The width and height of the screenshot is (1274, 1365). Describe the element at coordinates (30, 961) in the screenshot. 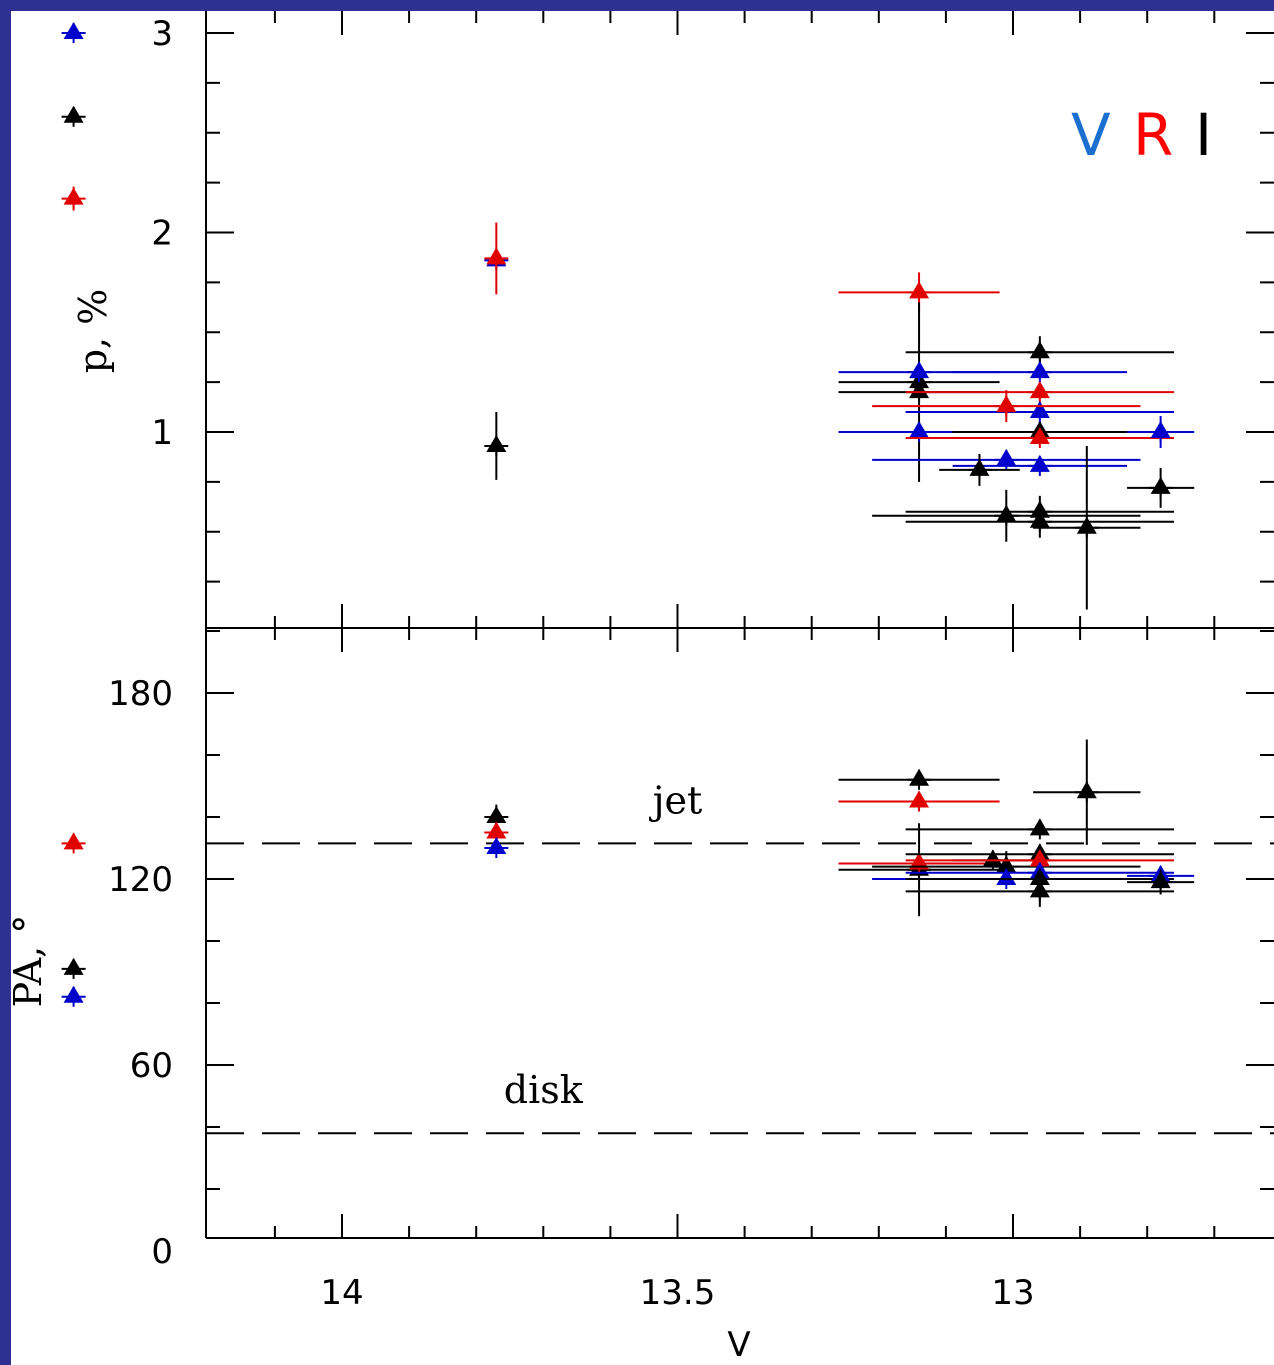

I see `y-axis-label: PA, °` at that location.